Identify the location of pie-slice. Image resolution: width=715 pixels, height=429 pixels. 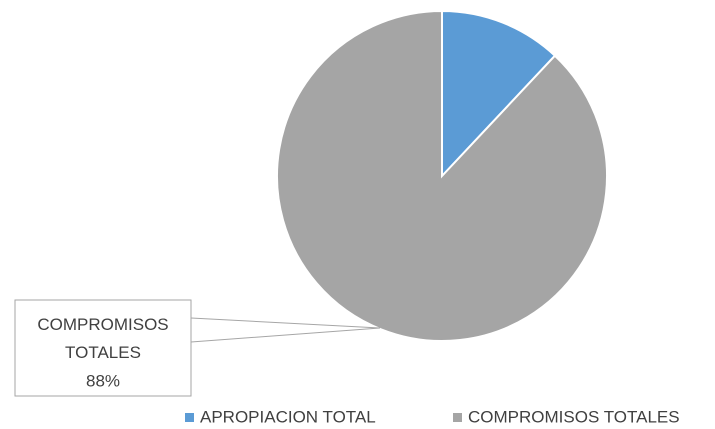
(499, 94).